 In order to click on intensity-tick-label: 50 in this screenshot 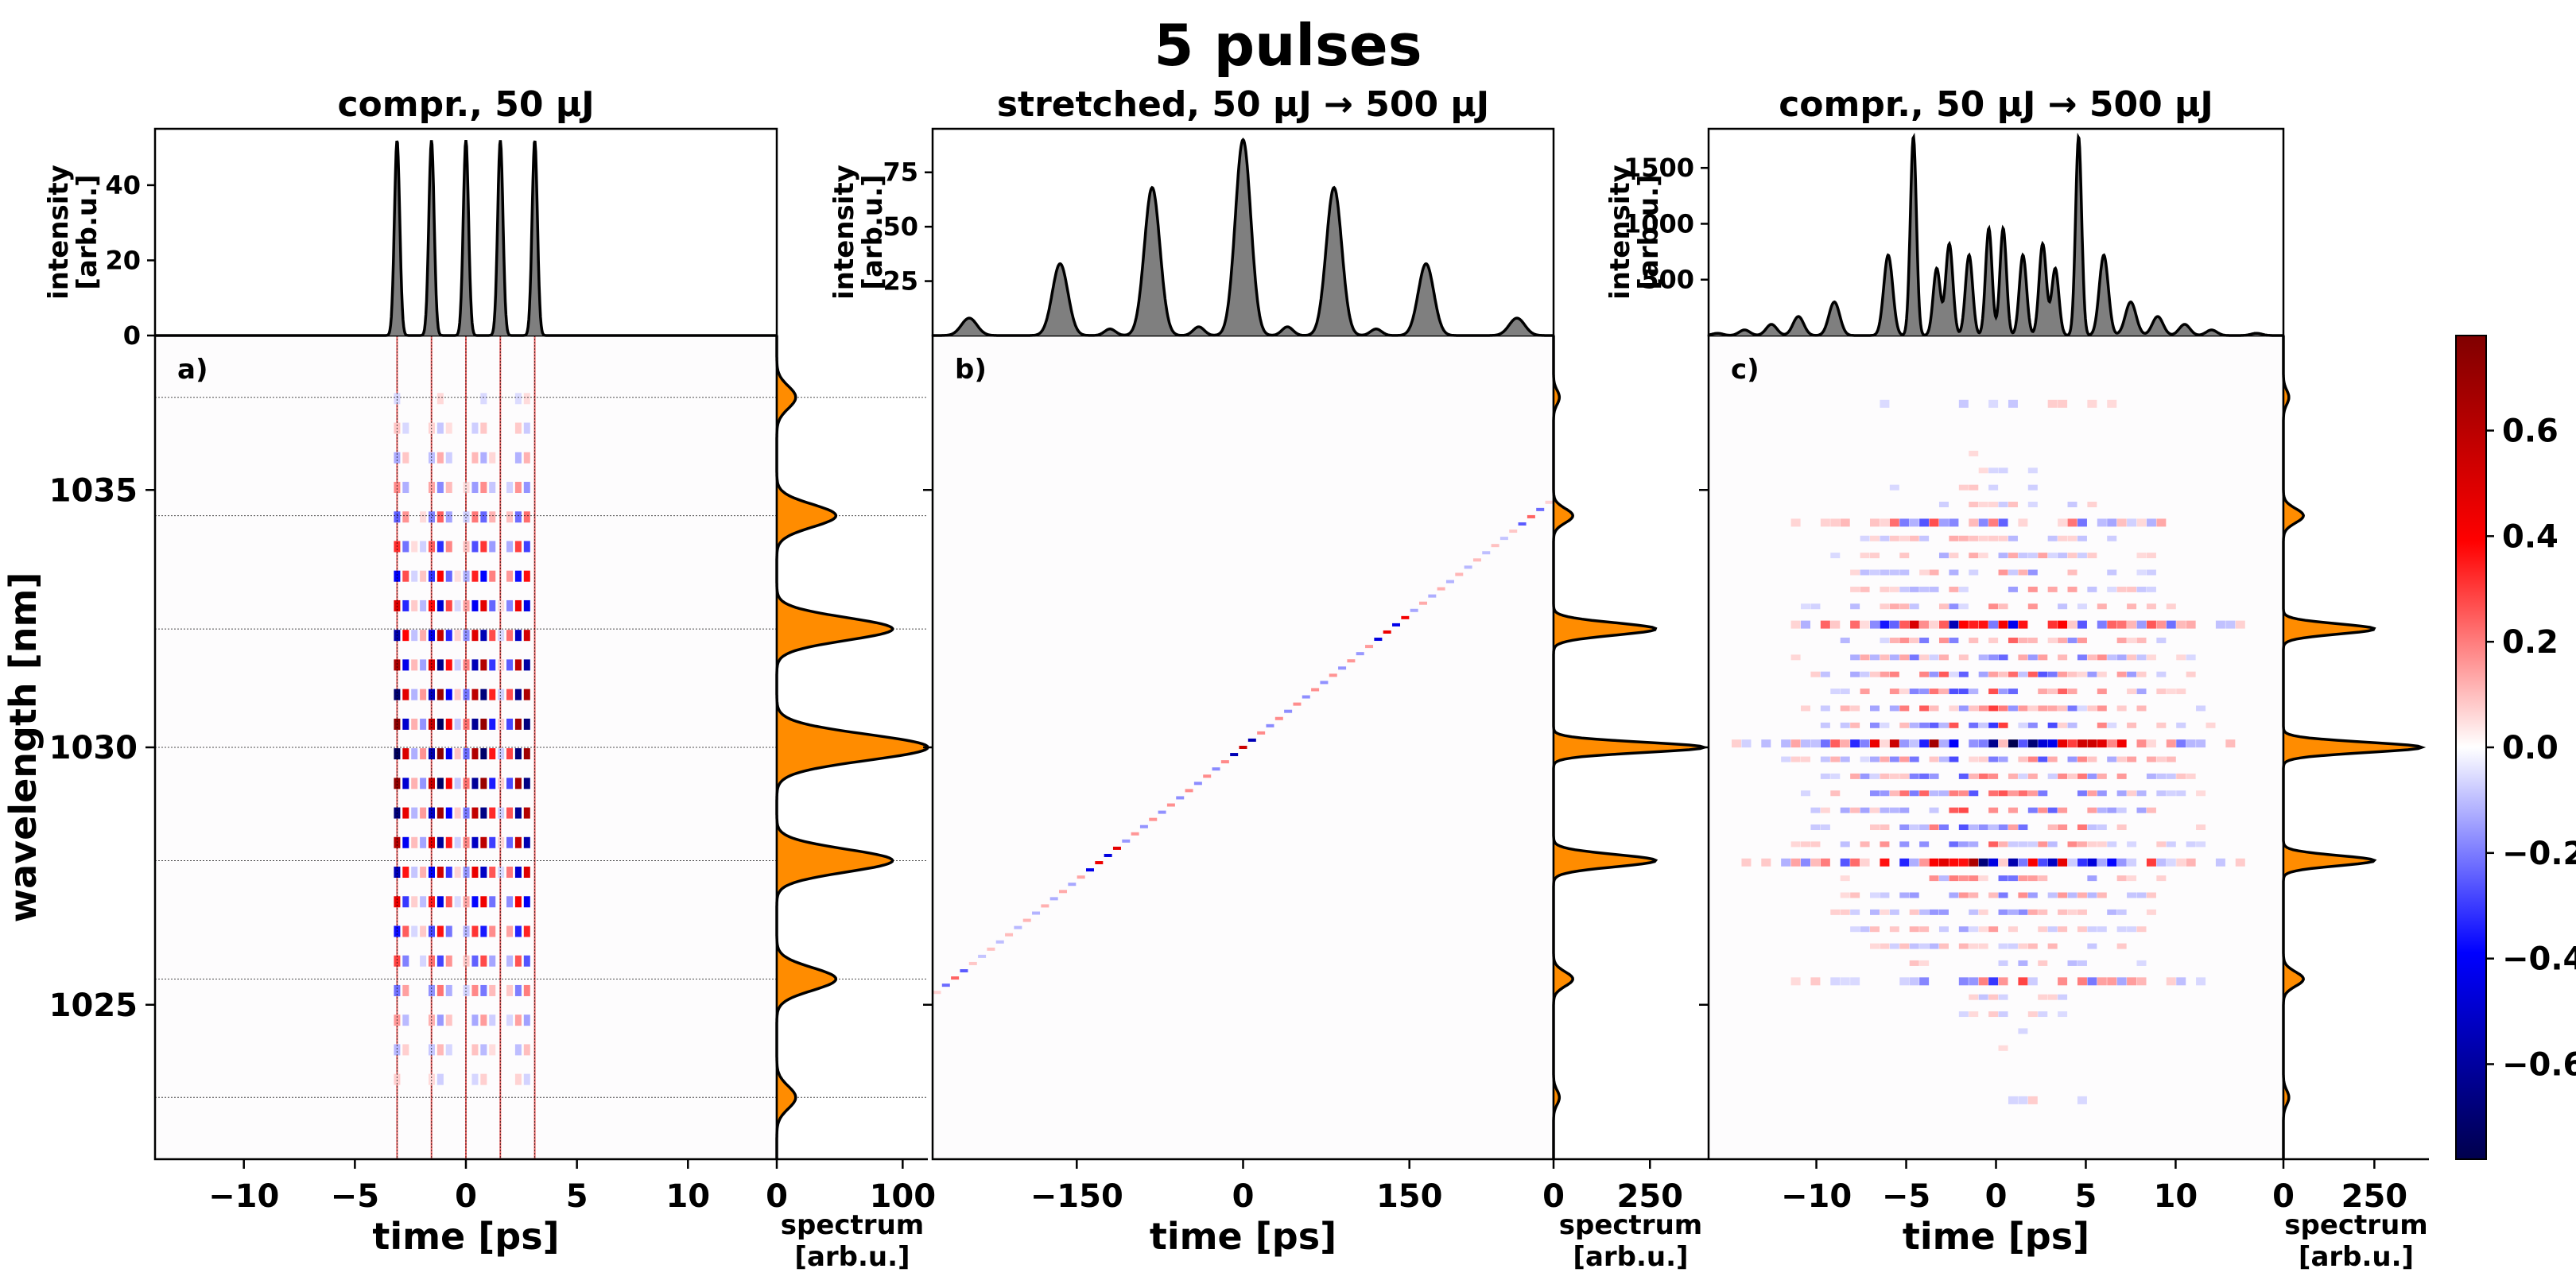, I will do `click(901, 227)`.